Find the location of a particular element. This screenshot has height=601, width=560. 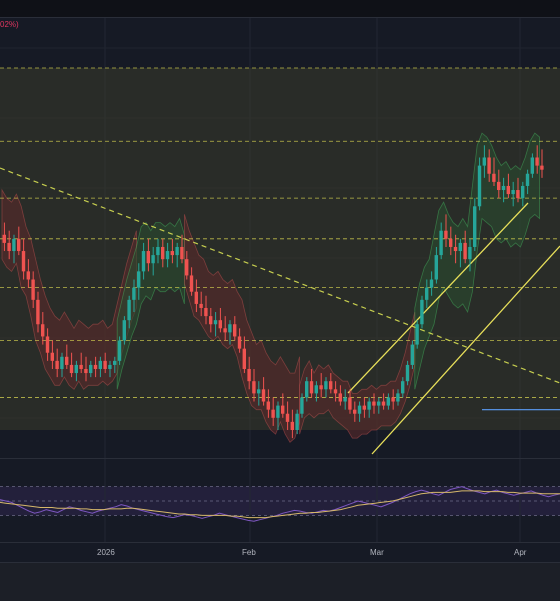

time-tick-label: Feb is located at coordinates (249, 552).